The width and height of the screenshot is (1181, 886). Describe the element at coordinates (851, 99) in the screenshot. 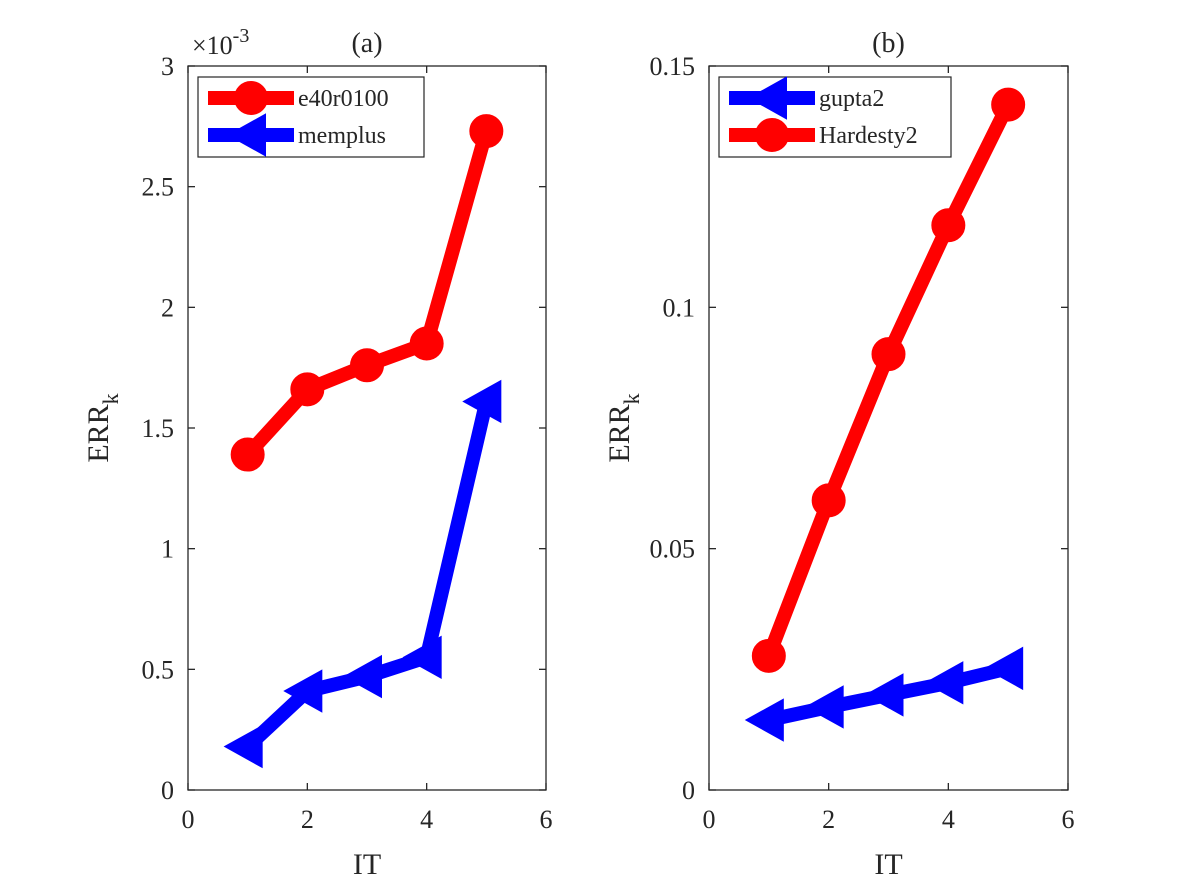

I see `legend-label: gupta2` at that location.